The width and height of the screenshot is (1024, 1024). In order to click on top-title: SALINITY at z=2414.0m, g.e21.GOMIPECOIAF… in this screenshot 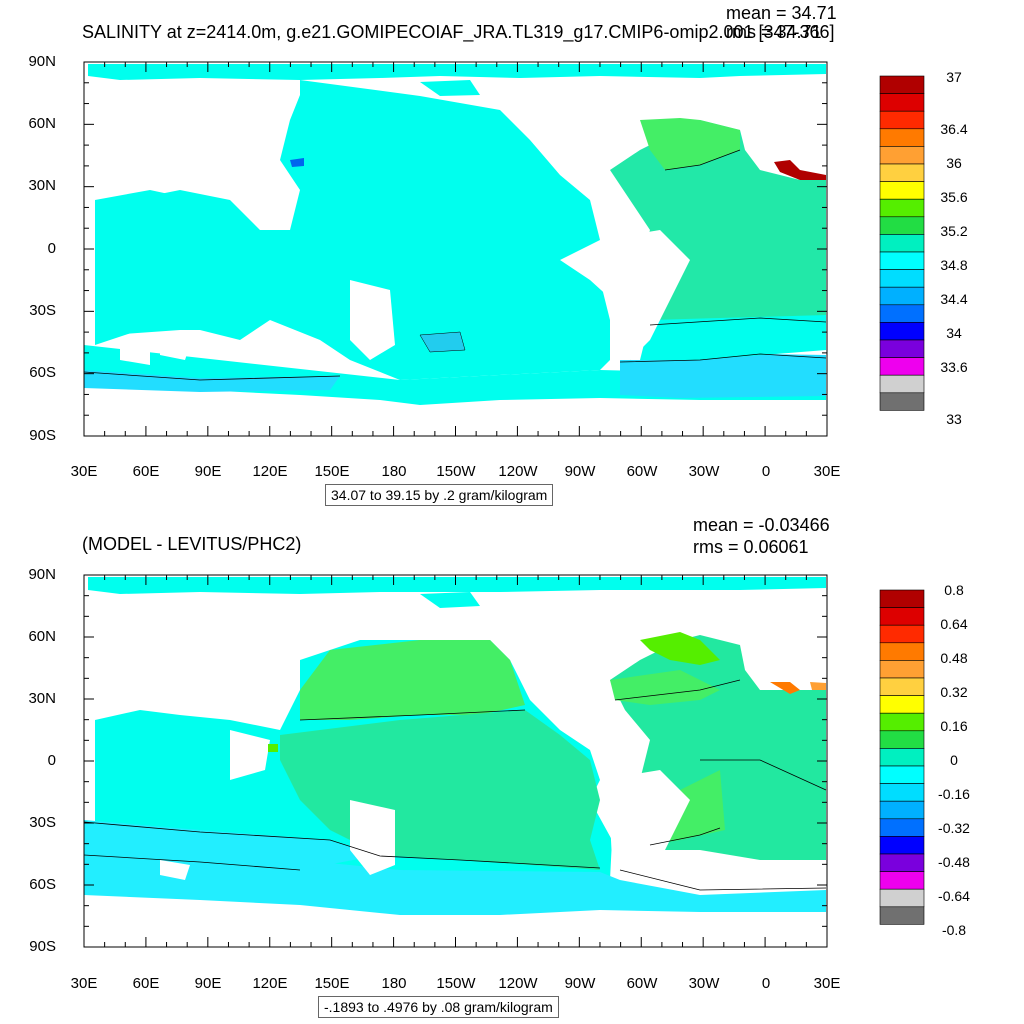, I will do `click(458, 32)`.